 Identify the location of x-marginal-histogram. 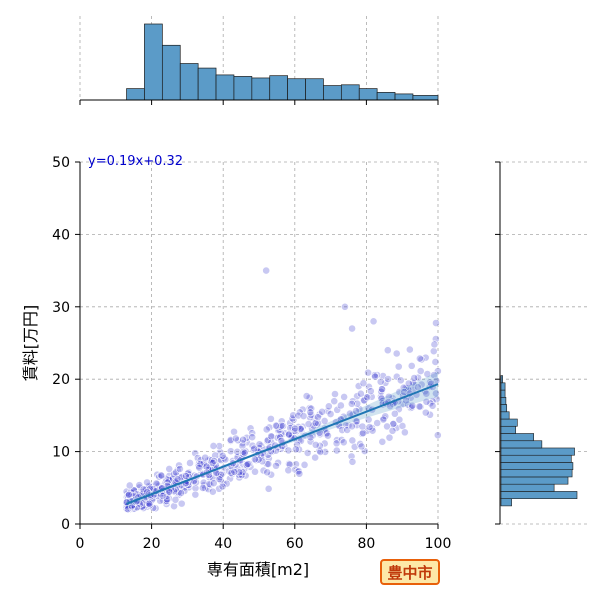
(282, 62).